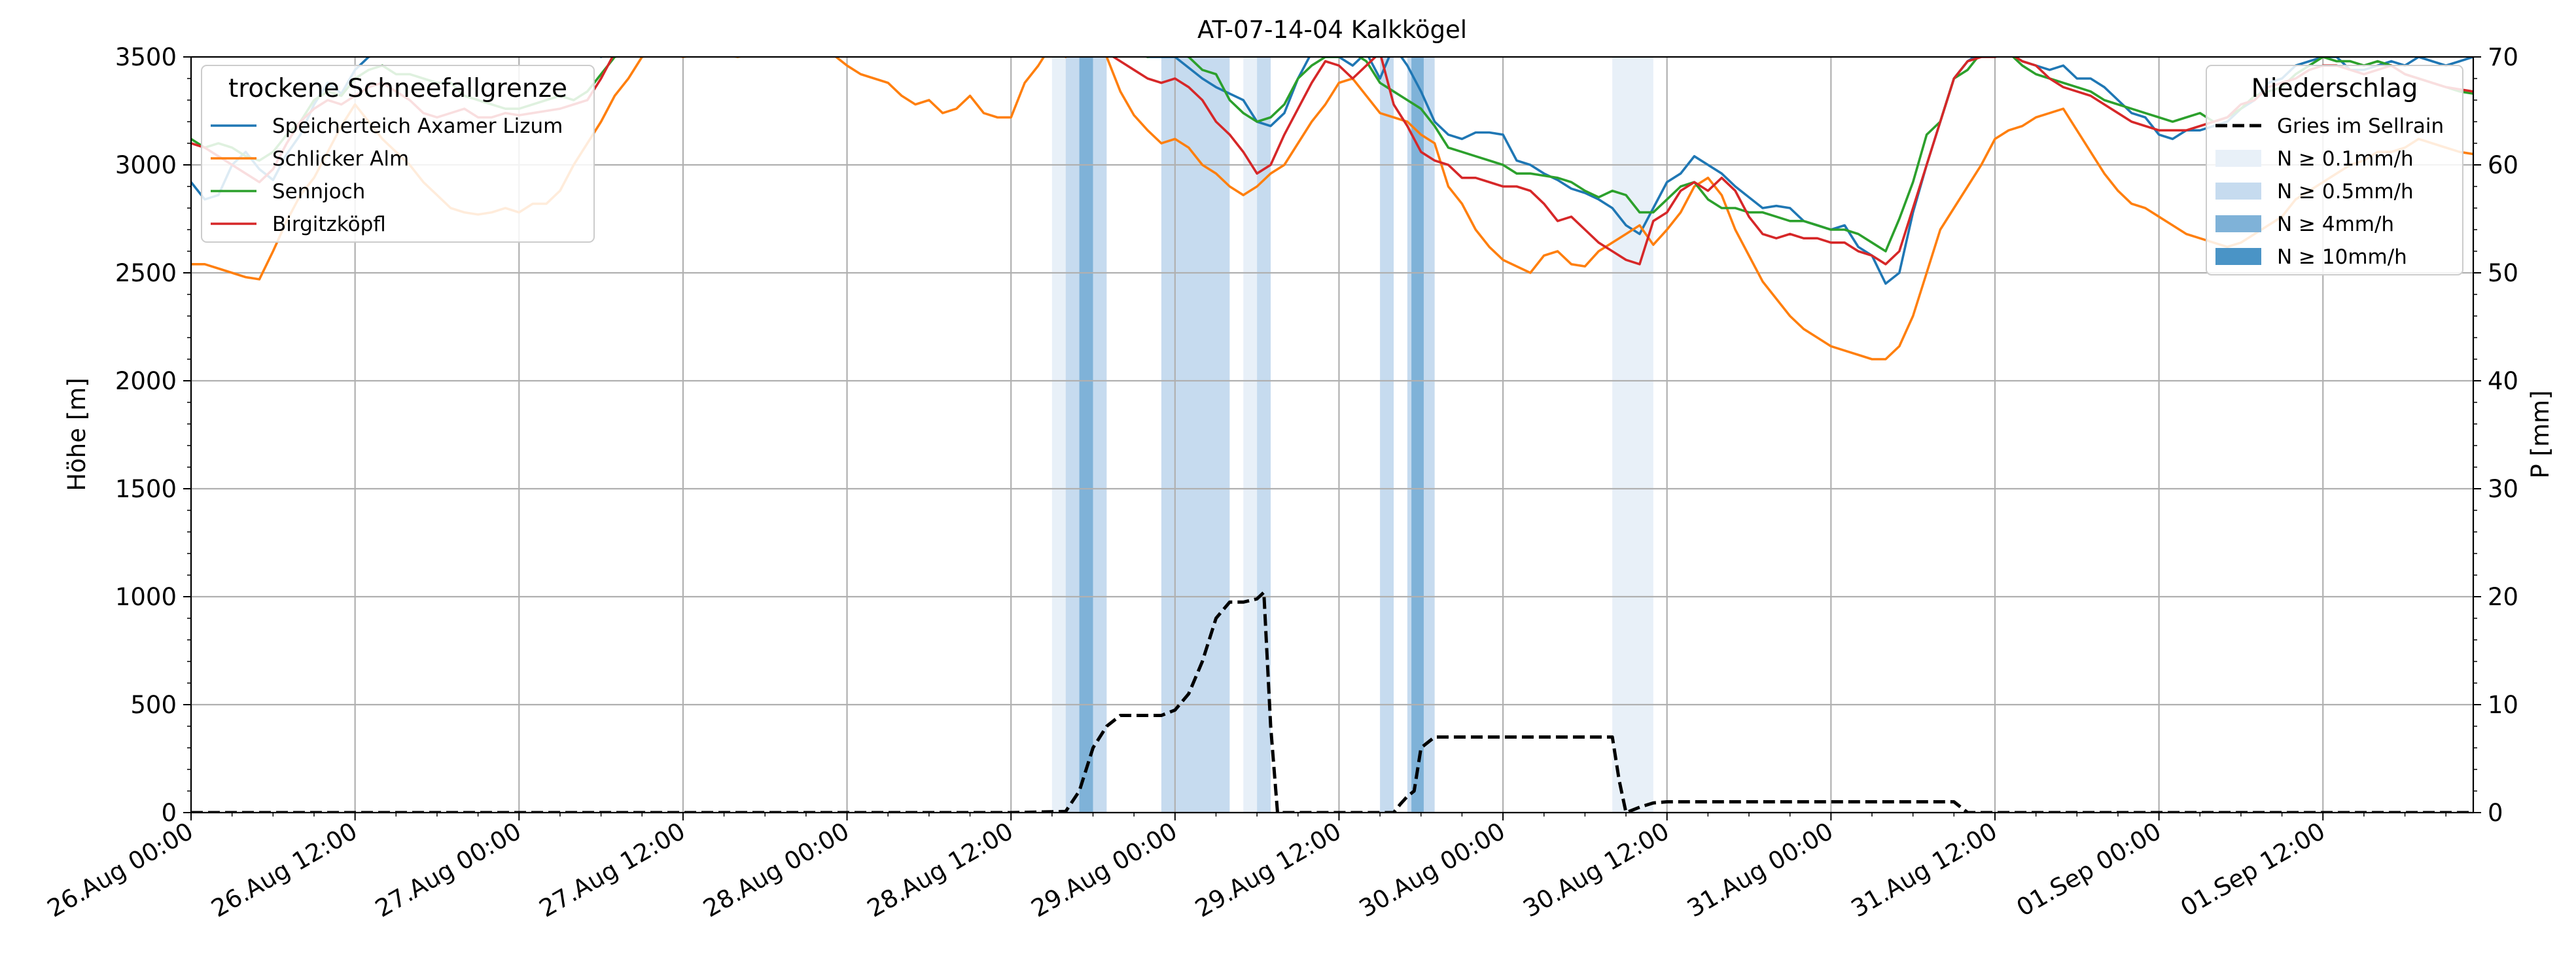 This screenshot has width=2576, height=967. I want to click on x-tick-label: 29.Aug 00:00, so click(1104, 870).